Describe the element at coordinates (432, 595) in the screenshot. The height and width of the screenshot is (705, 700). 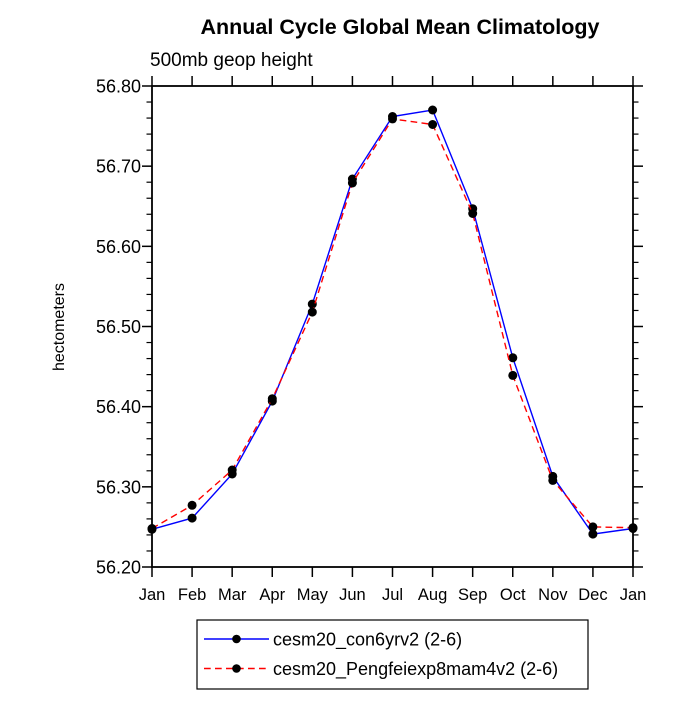
I see `x-axis-tick-label: Aug` at that location.